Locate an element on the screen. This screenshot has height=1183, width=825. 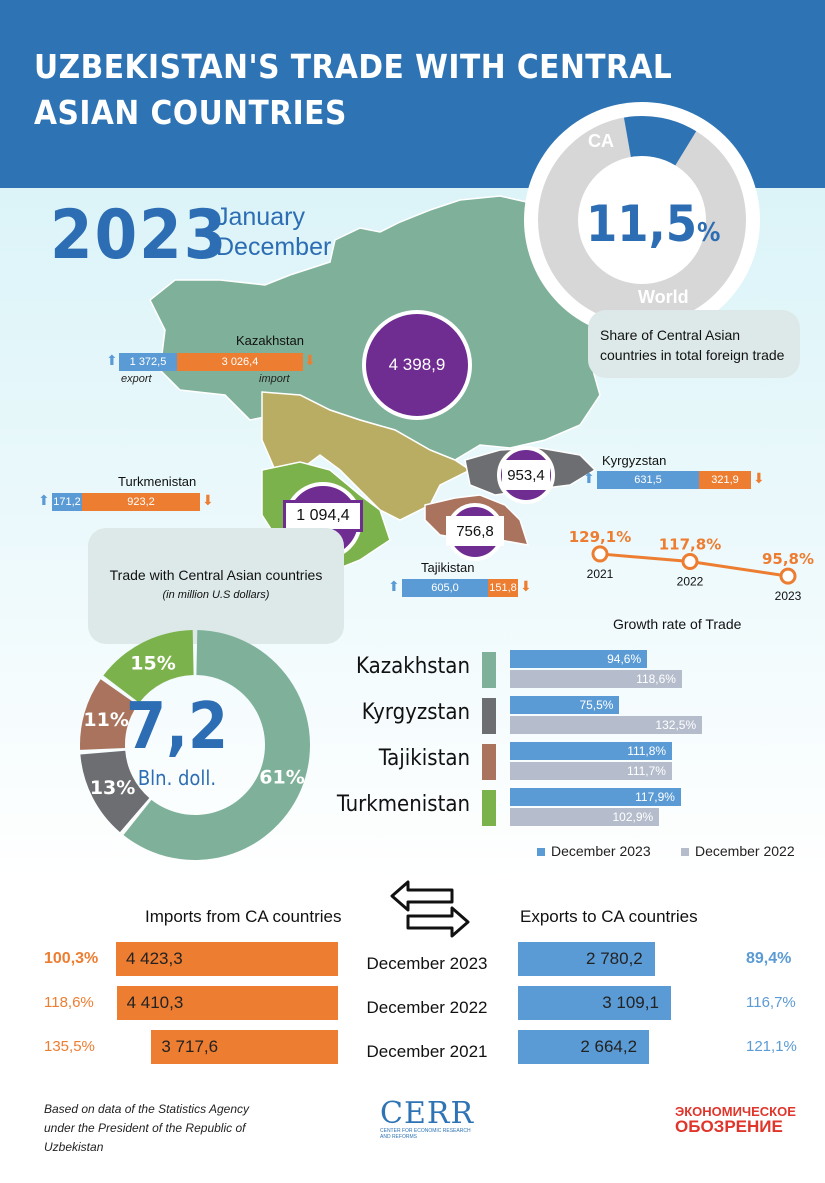
growth-row-swatch-kazakhstan is located at coordinates (489, 670).